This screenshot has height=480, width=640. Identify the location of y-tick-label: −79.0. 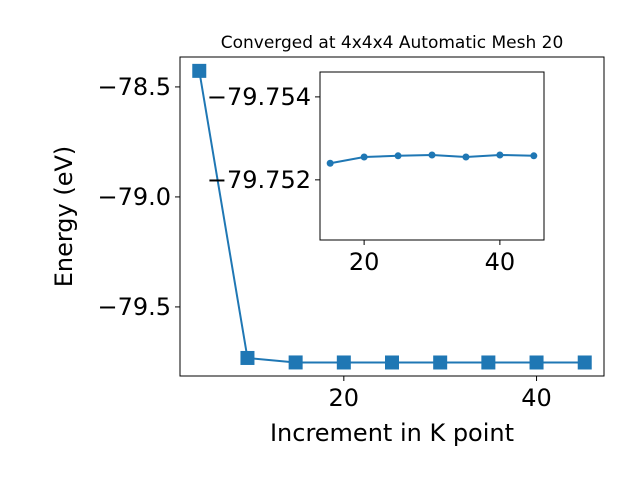
(134, 197).